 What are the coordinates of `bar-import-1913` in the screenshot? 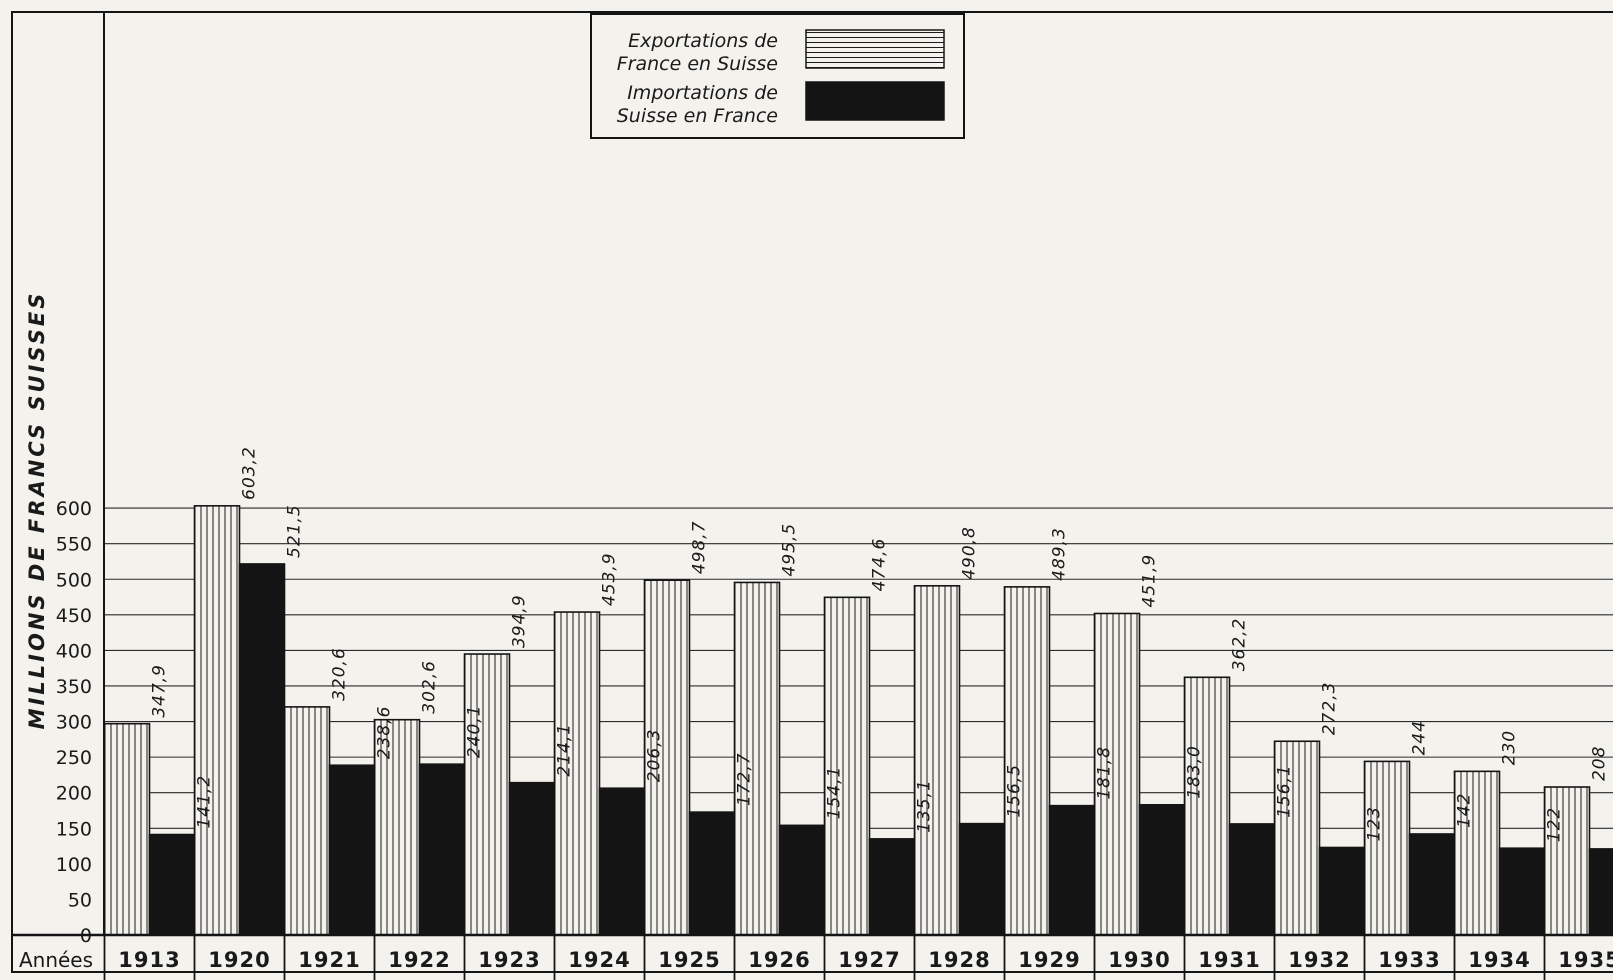 It's located at (172, 884).